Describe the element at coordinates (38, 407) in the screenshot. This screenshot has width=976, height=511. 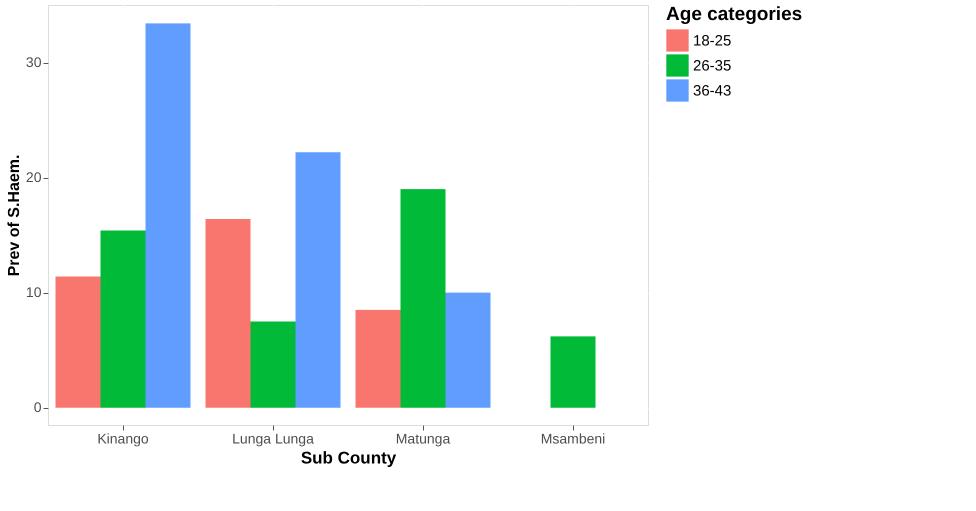
I see `y-tick-label: 0` at that location.